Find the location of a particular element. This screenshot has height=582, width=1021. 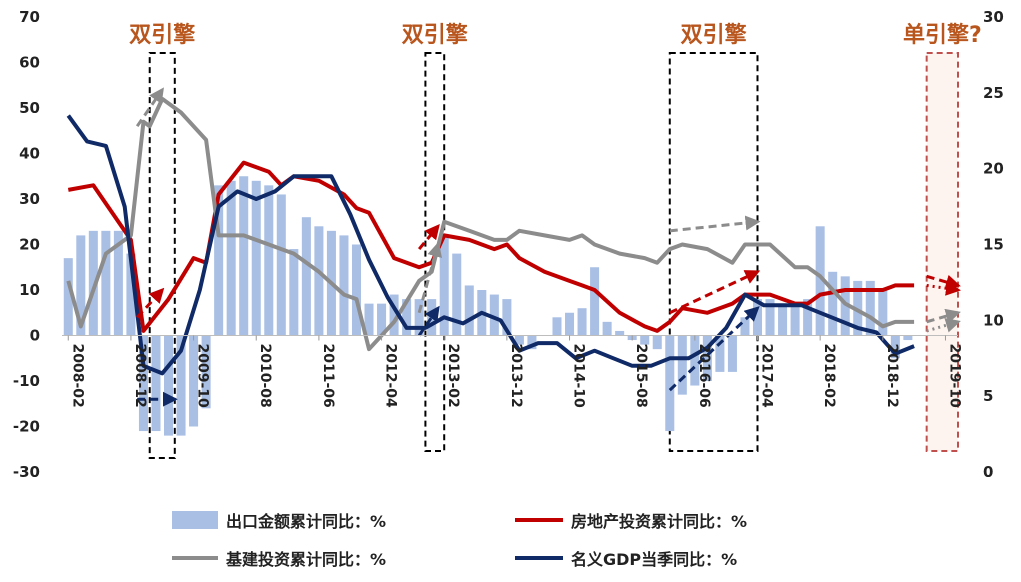

x-tick-label: 2011-06 is located at coordinates (328, 376).